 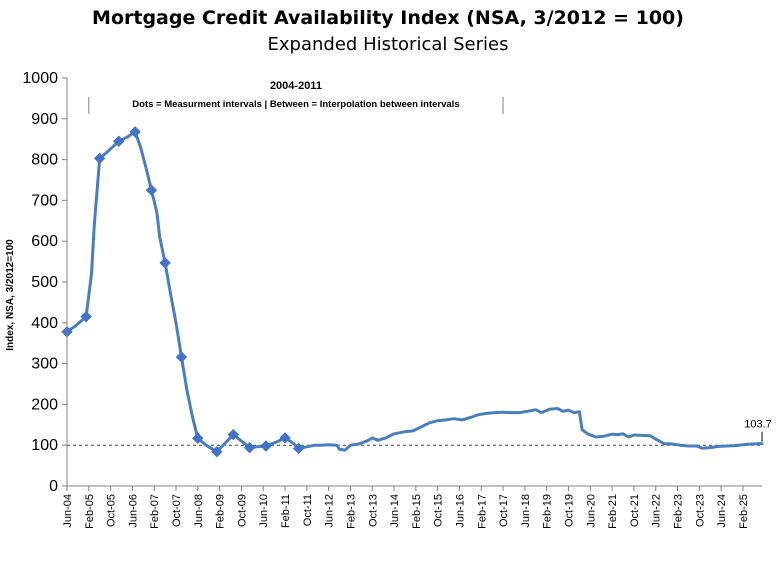 I want to click on x-tick-label: Oct-07, so click(x=177, y=510).